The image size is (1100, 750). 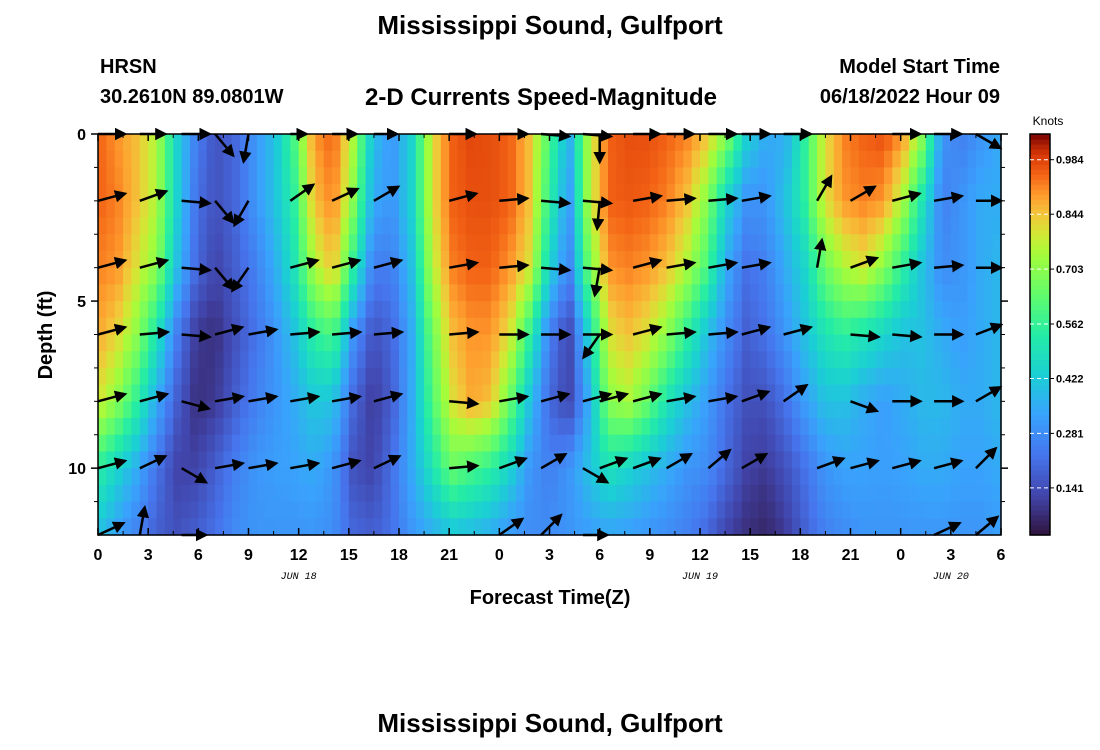 I want to click on x-tick-label: 3, so click(x=549, y=555).